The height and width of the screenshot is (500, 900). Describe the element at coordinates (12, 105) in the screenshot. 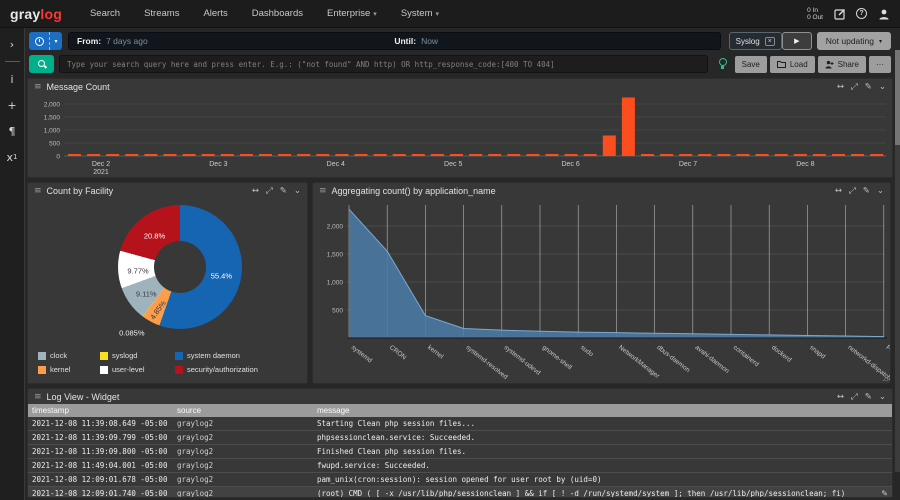

I see `create-icon: +` at that location.